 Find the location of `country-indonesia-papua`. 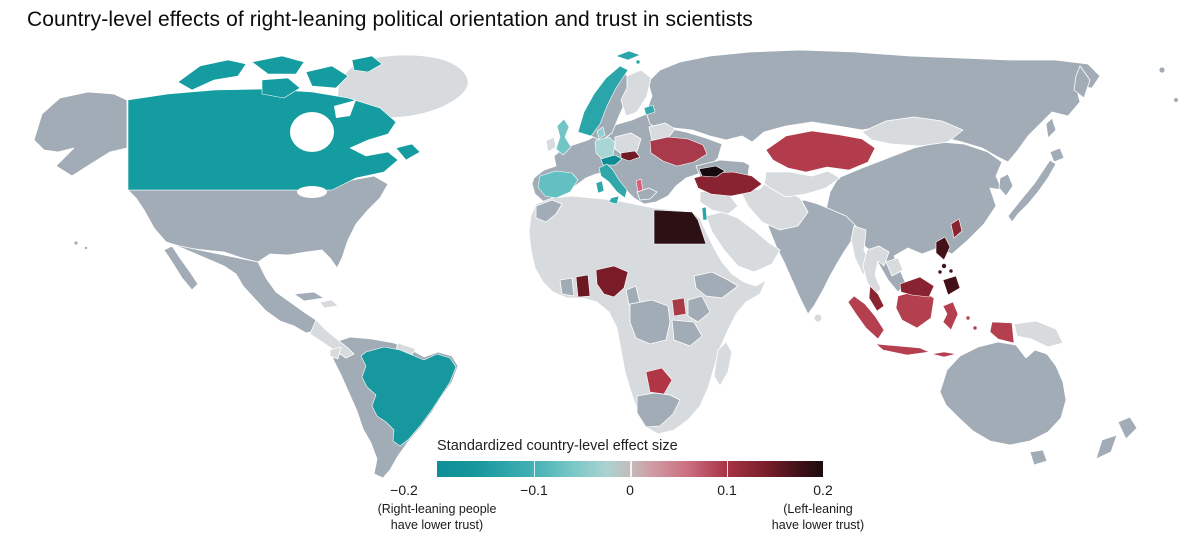

country-indonesia-papua is located at coordinates (1002, 332).